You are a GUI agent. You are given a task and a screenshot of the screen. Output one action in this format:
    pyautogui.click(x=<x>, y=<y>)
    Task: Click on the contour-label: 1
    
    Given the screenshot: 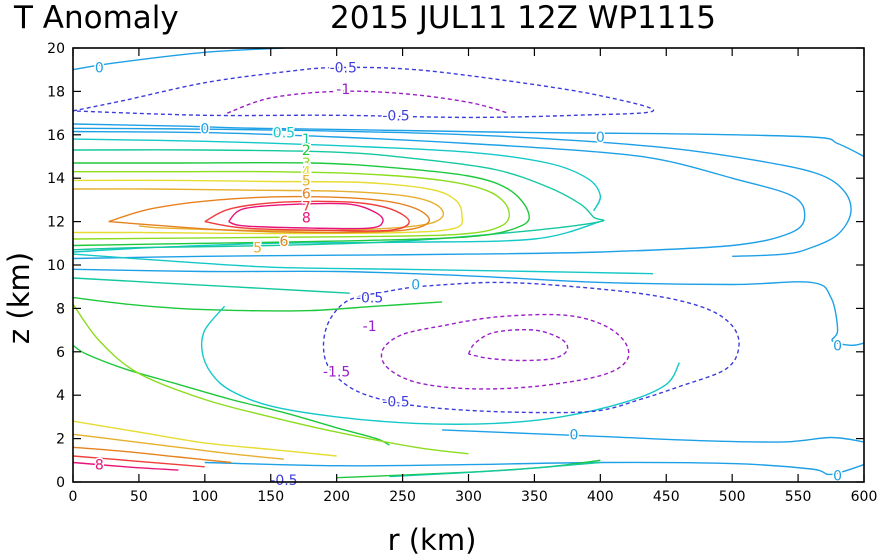 What is the action you would take?
    pyautogui.click(x=306, y=140)
    